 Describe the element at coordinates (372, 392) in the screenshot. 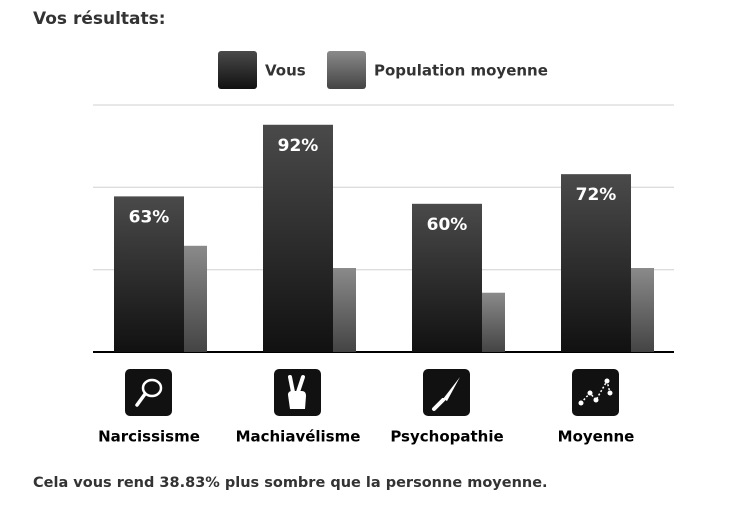

I see `icons` at that location.